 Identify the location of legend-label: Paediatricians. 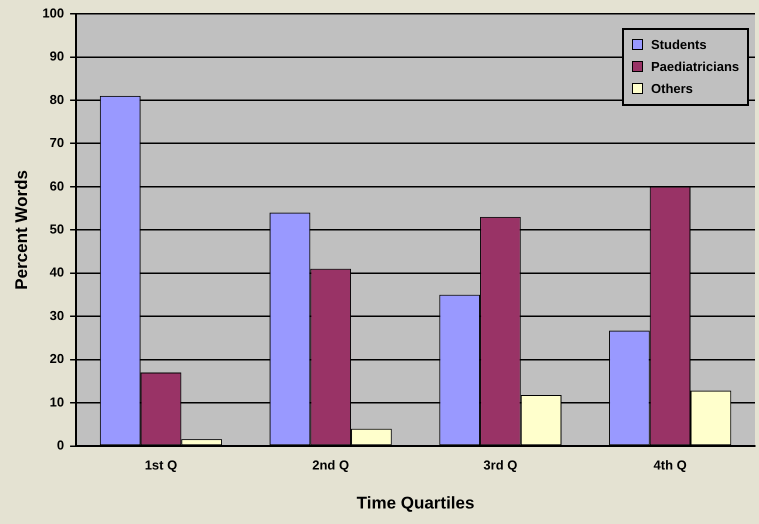
(695, 66).